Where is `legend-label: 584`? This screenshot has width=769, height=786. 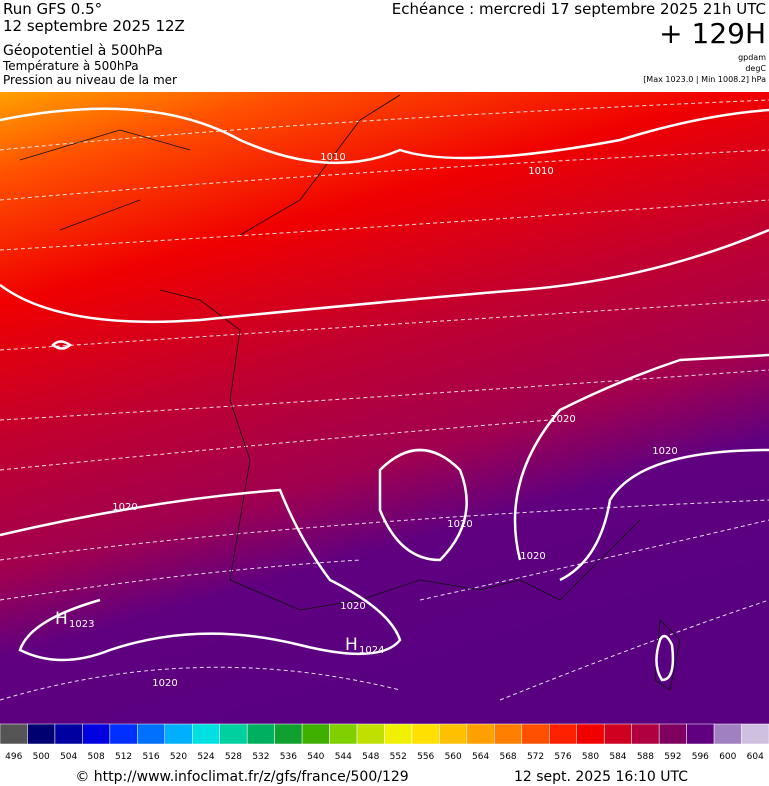
legend-label: 584 is located at coordinates (617, 757).